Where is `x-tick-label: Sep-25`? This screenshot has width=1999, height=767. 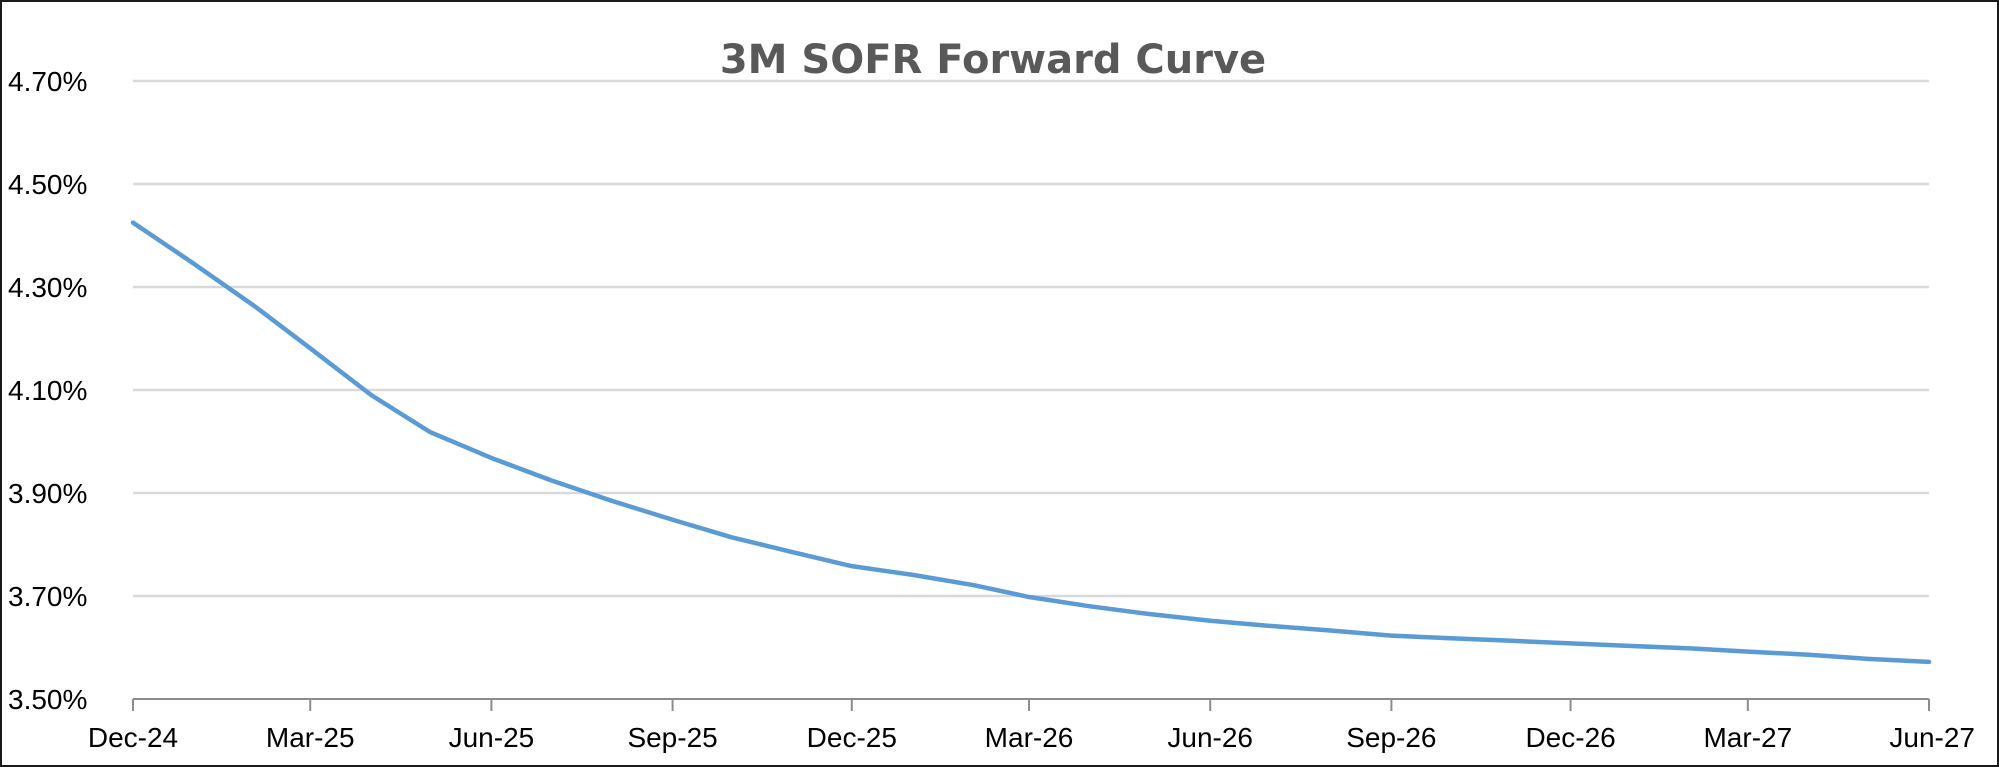 x-tick-label: Sep-25 is located at coordinates (672, 737).